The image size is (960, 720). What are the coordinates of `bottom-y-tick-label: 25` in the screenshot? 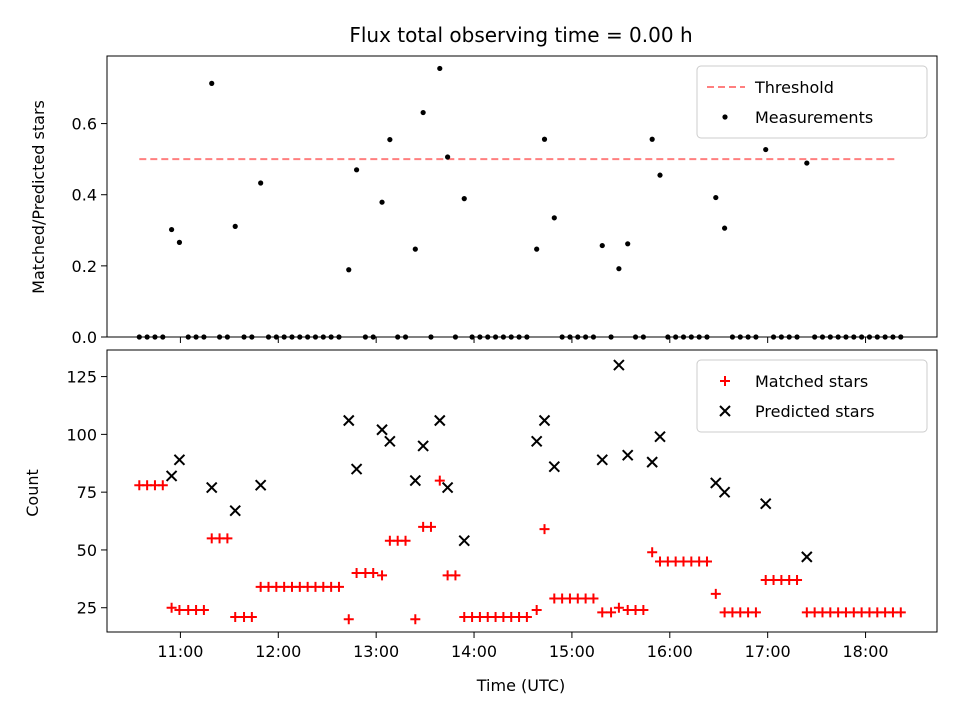 It's located at (87, 608).